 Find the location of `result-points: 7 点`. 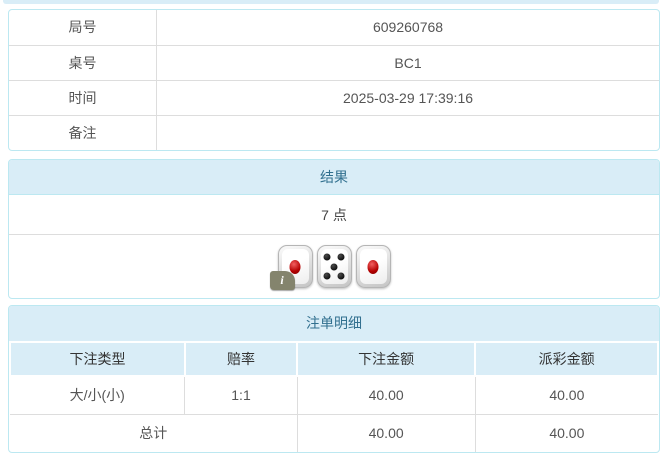

result-points: 7 点 is located at coordinates (334, 215).